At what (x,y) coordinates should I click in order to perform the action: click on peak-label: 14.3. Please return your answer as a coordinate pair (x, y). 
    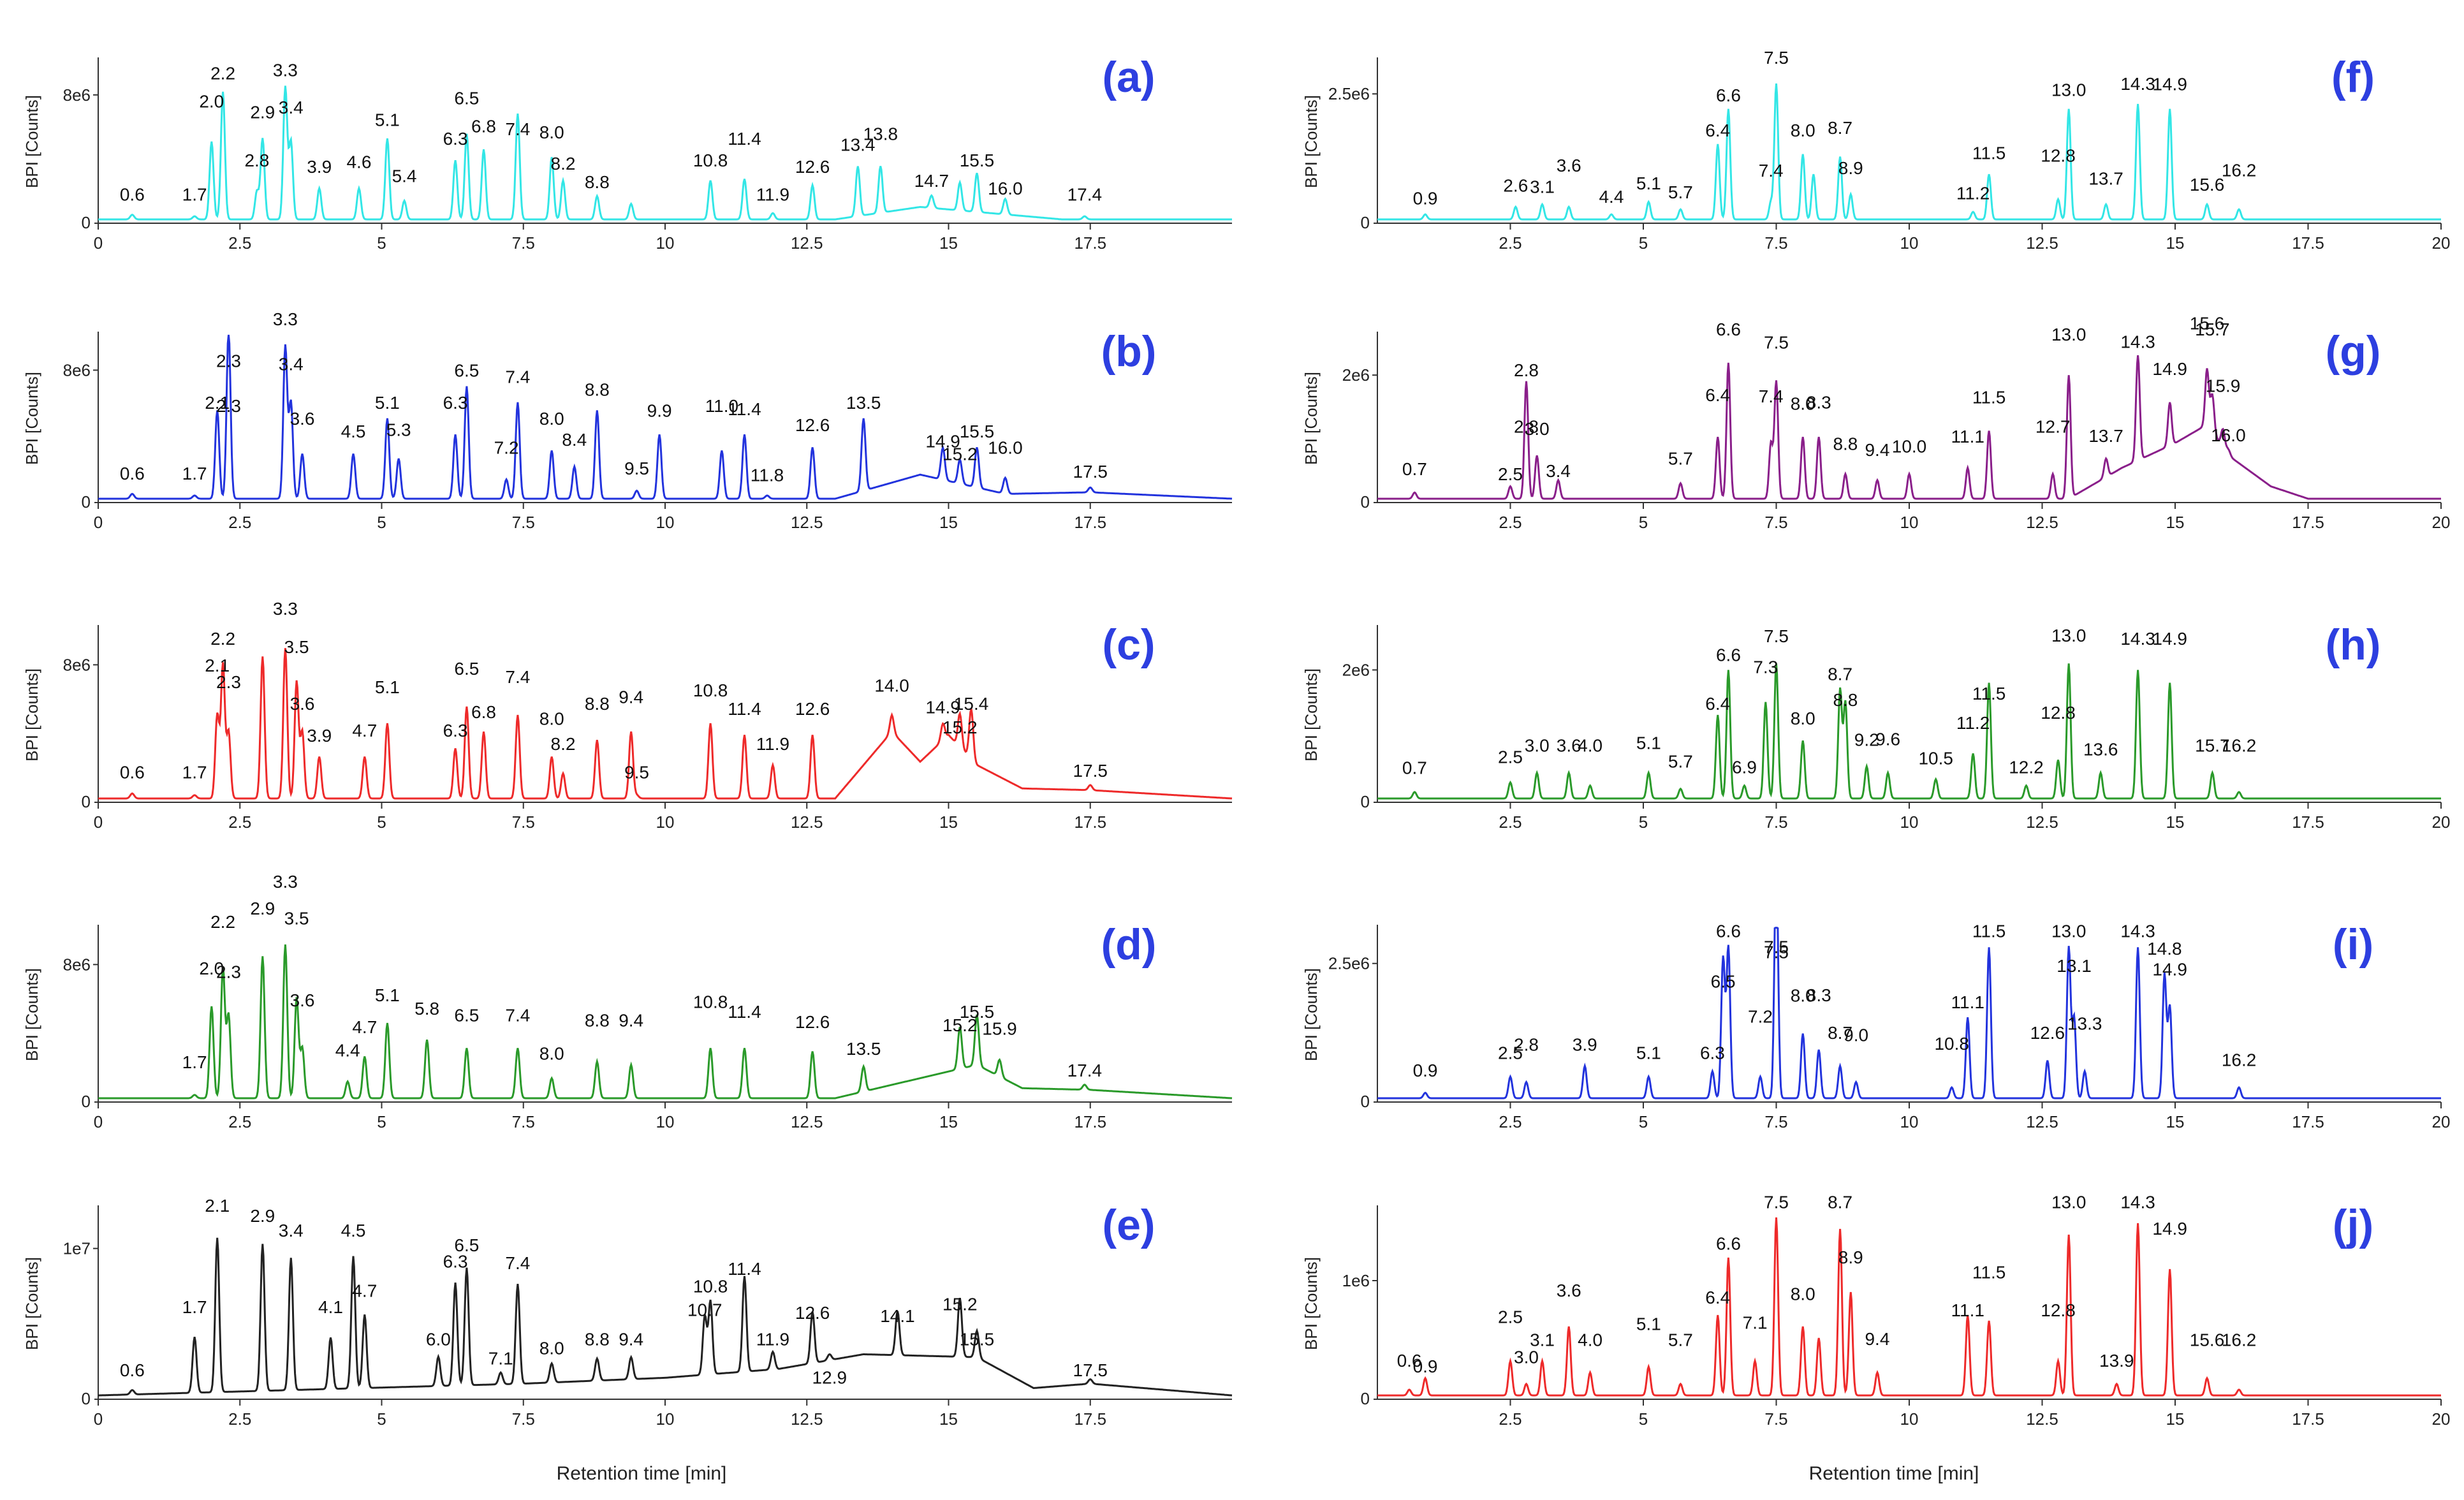
    Looking at the image, I should click on (2137, 1202).